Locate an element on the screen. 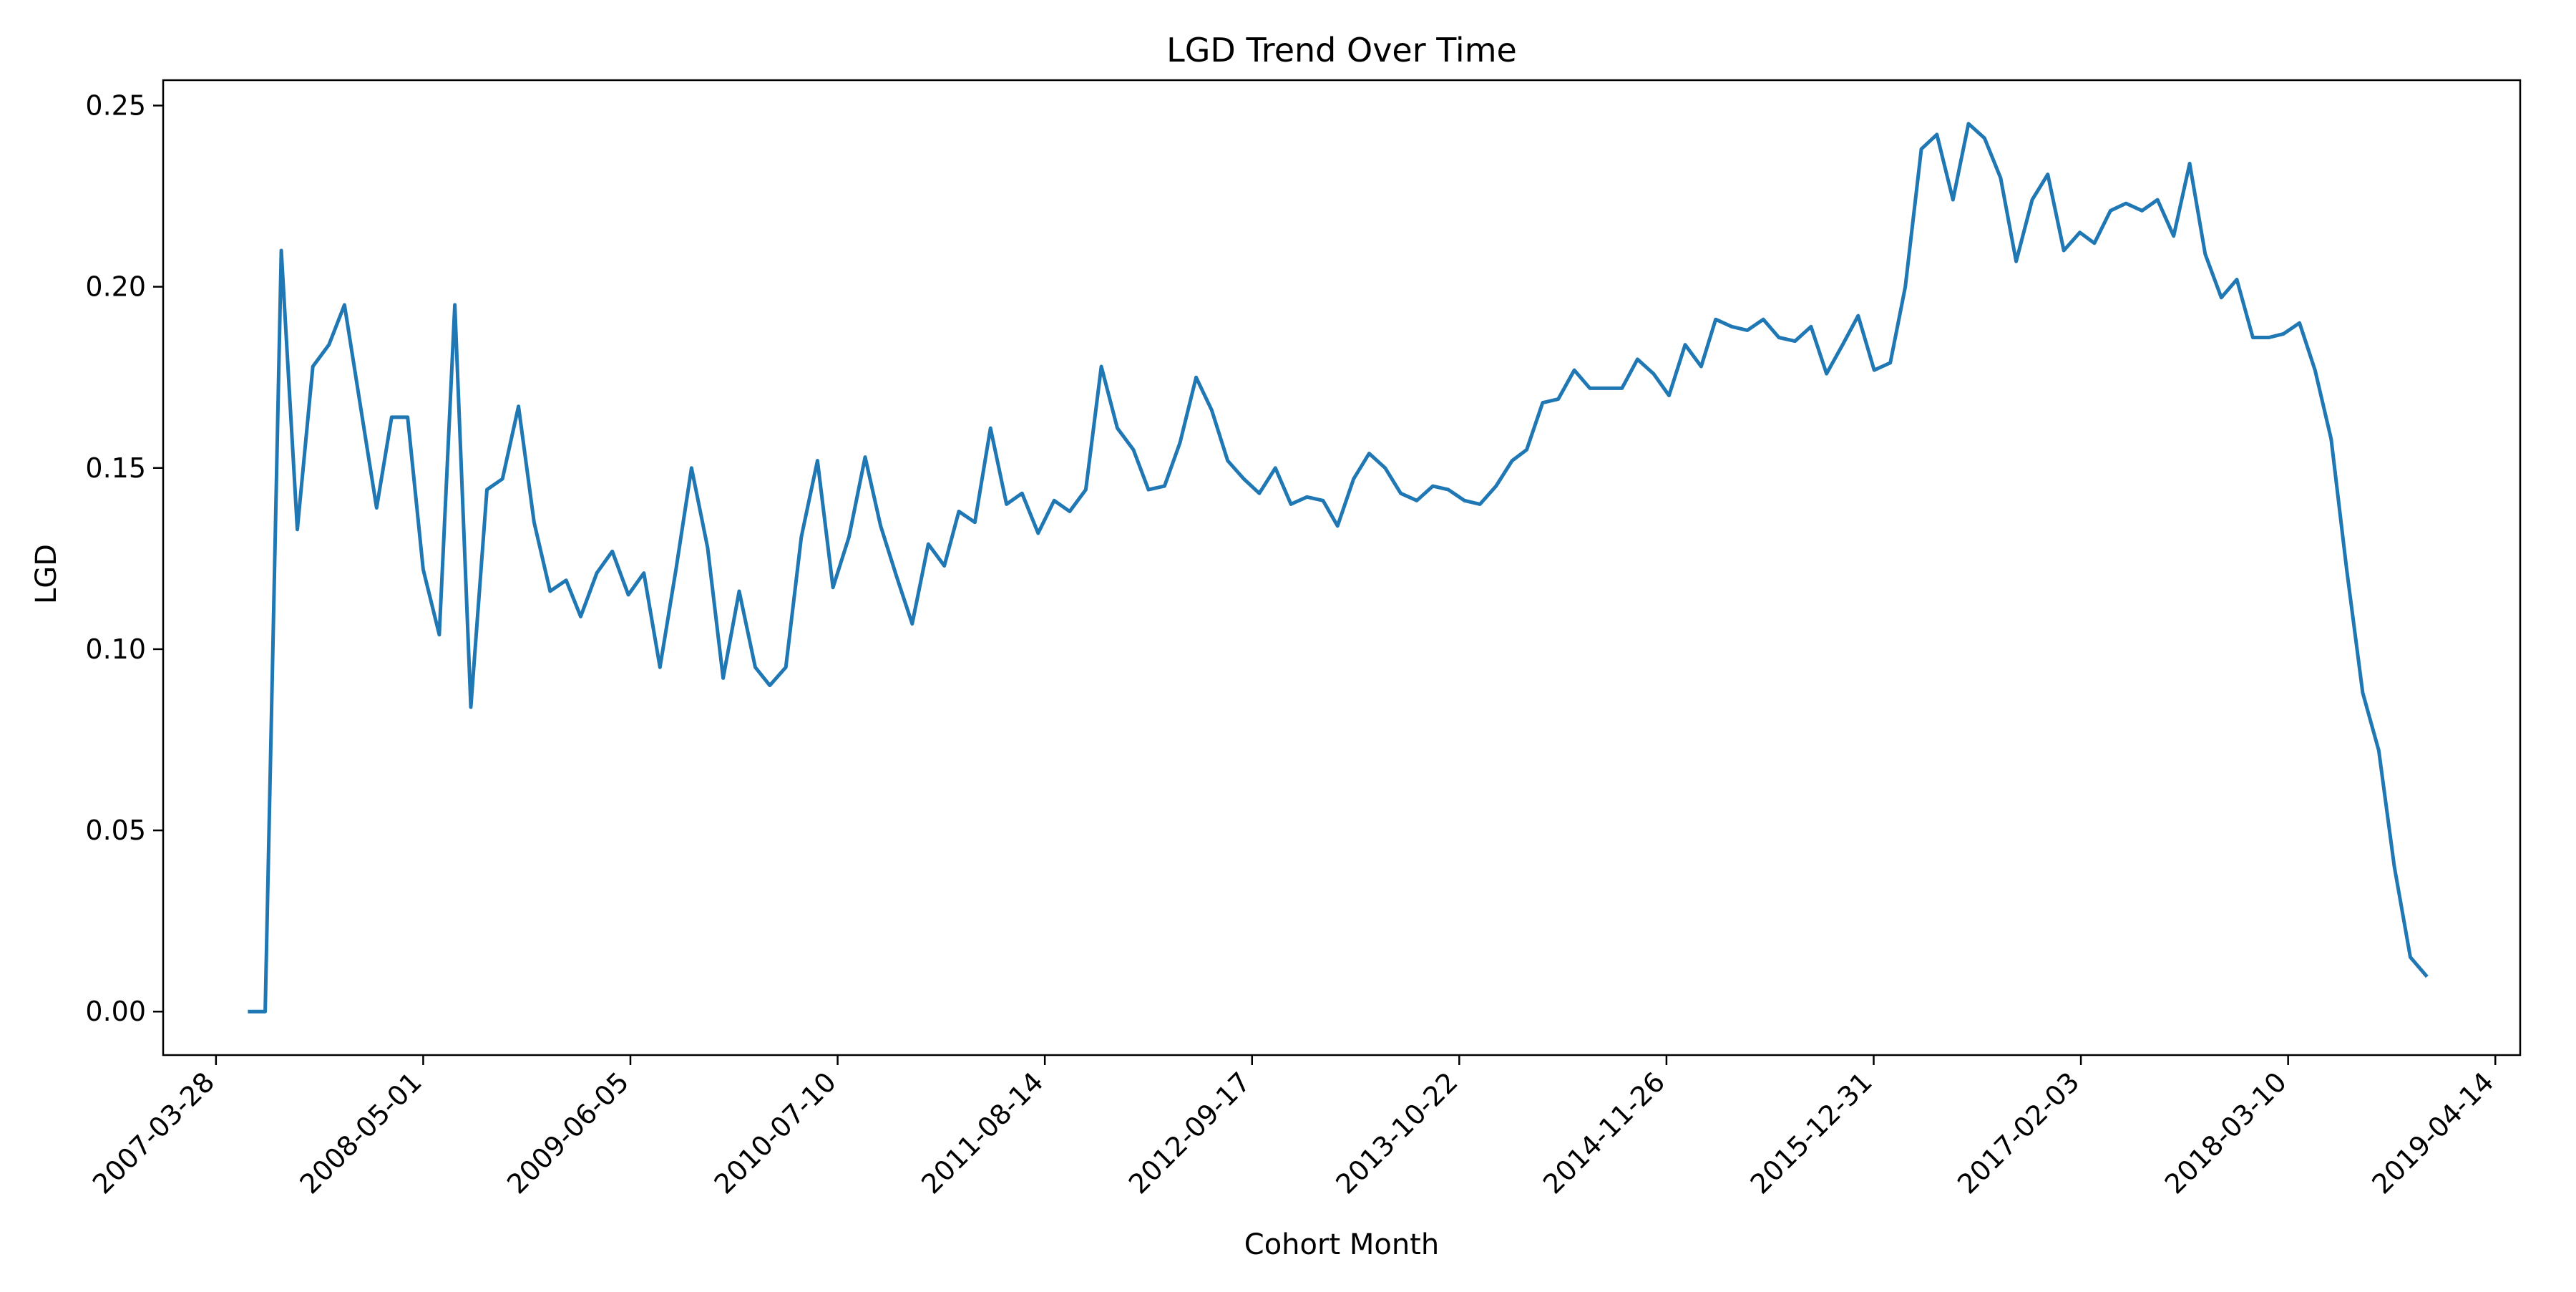  chart-title: LGD Trend Over Time is located at coordinates (1341, 50).